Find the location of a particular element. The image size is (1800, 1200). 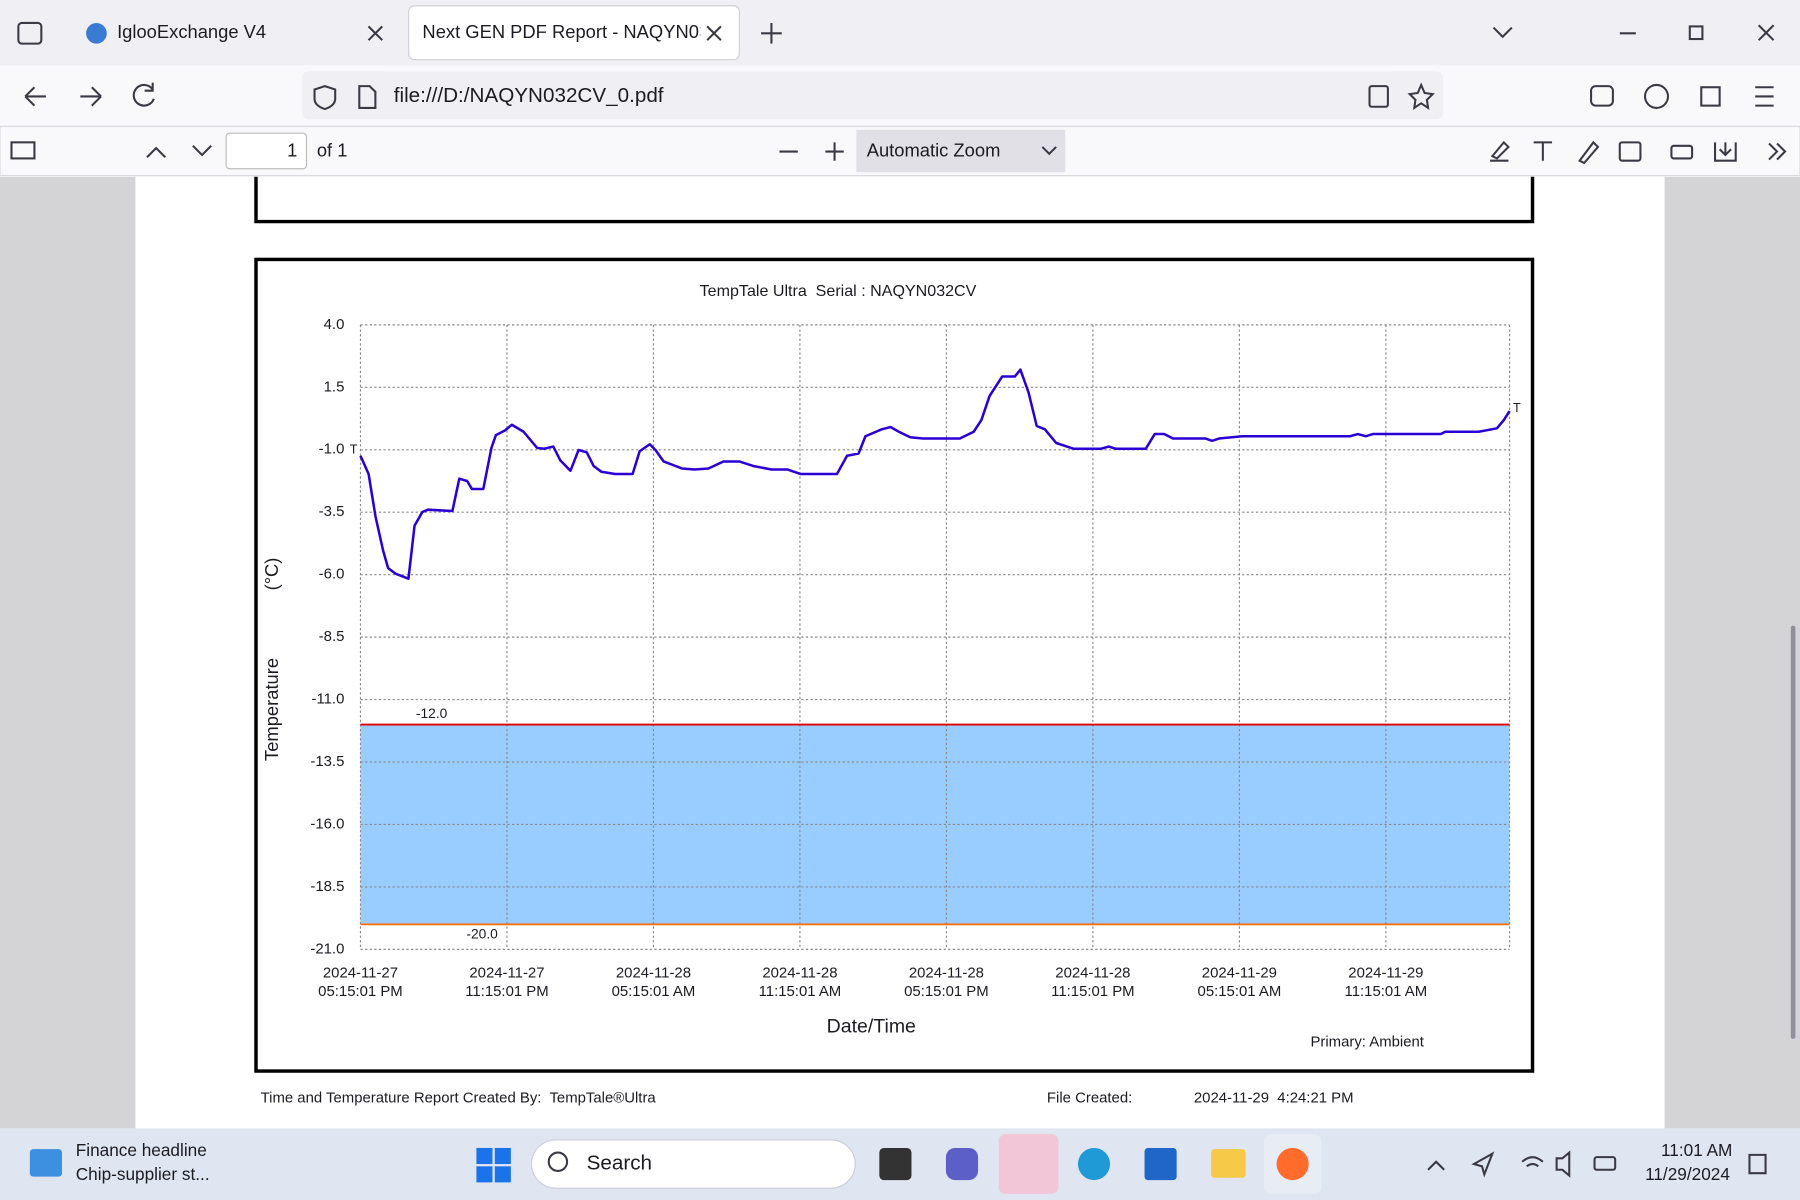

search-text: Search is located at coordinates (619, 1162).